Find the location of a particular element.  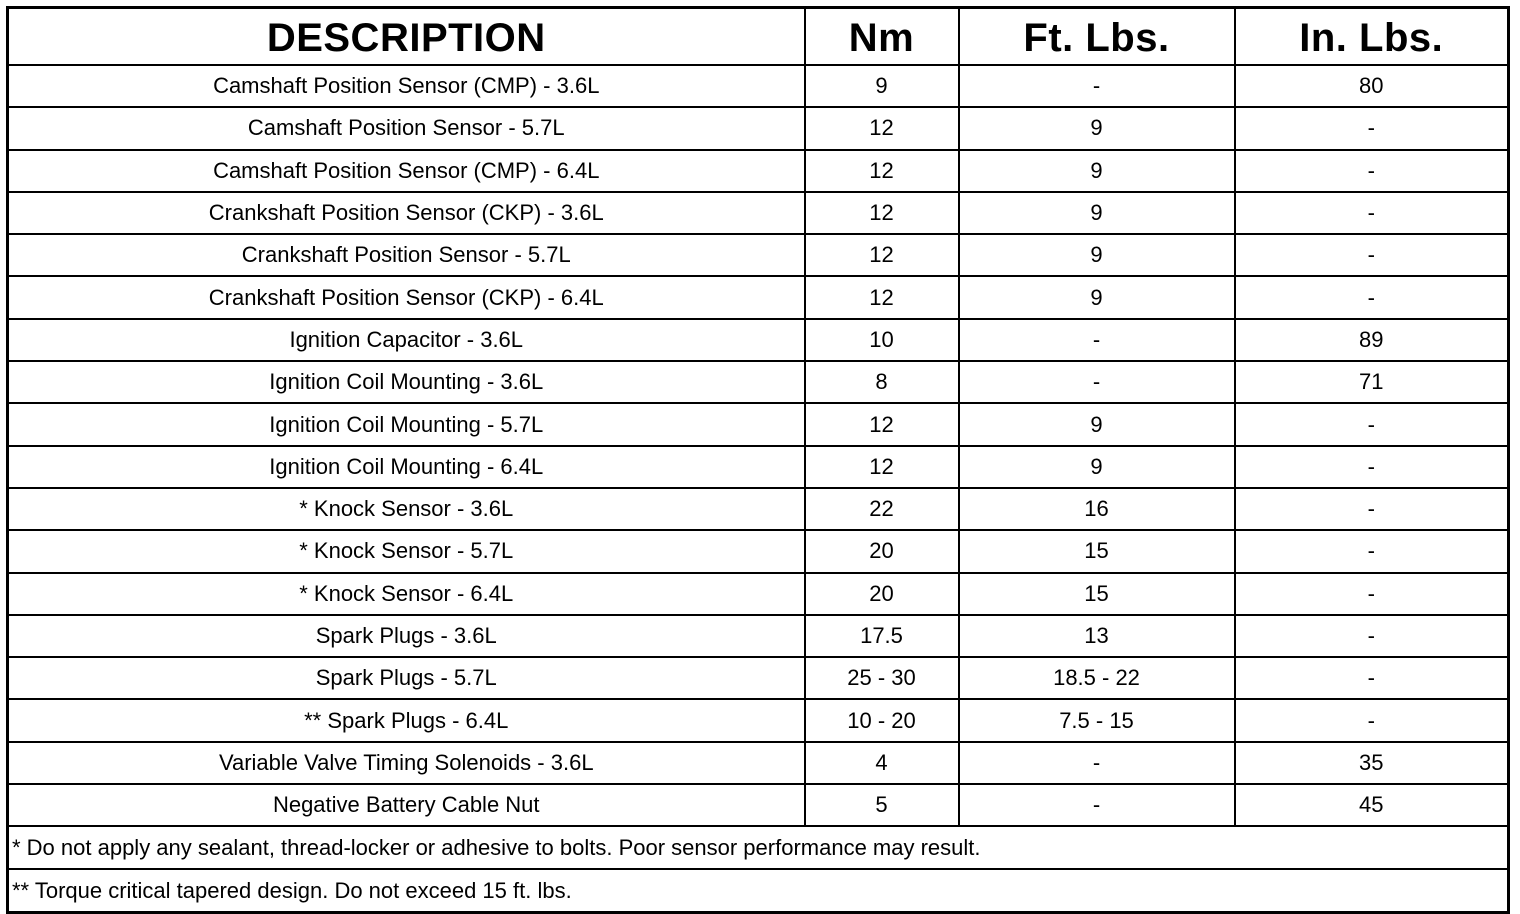

header-row: DESCRIPTION Nm Ft. Lbs. In. Lbs. is located at coordinates (758, 36).